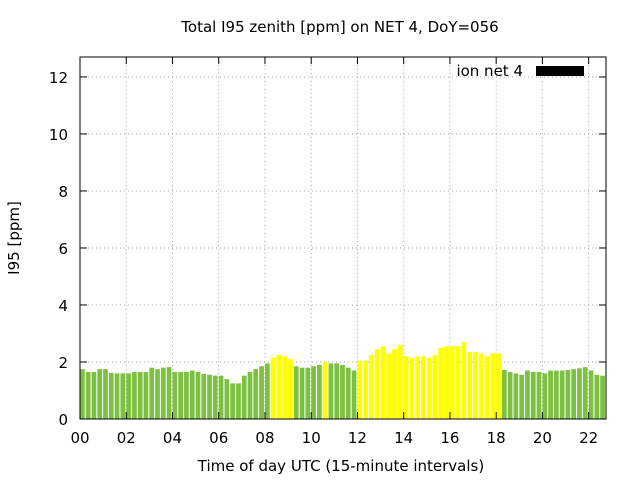 This screenshot has width=640, height=480. I want to click on x-tick-label: 10, so click(311, 438).